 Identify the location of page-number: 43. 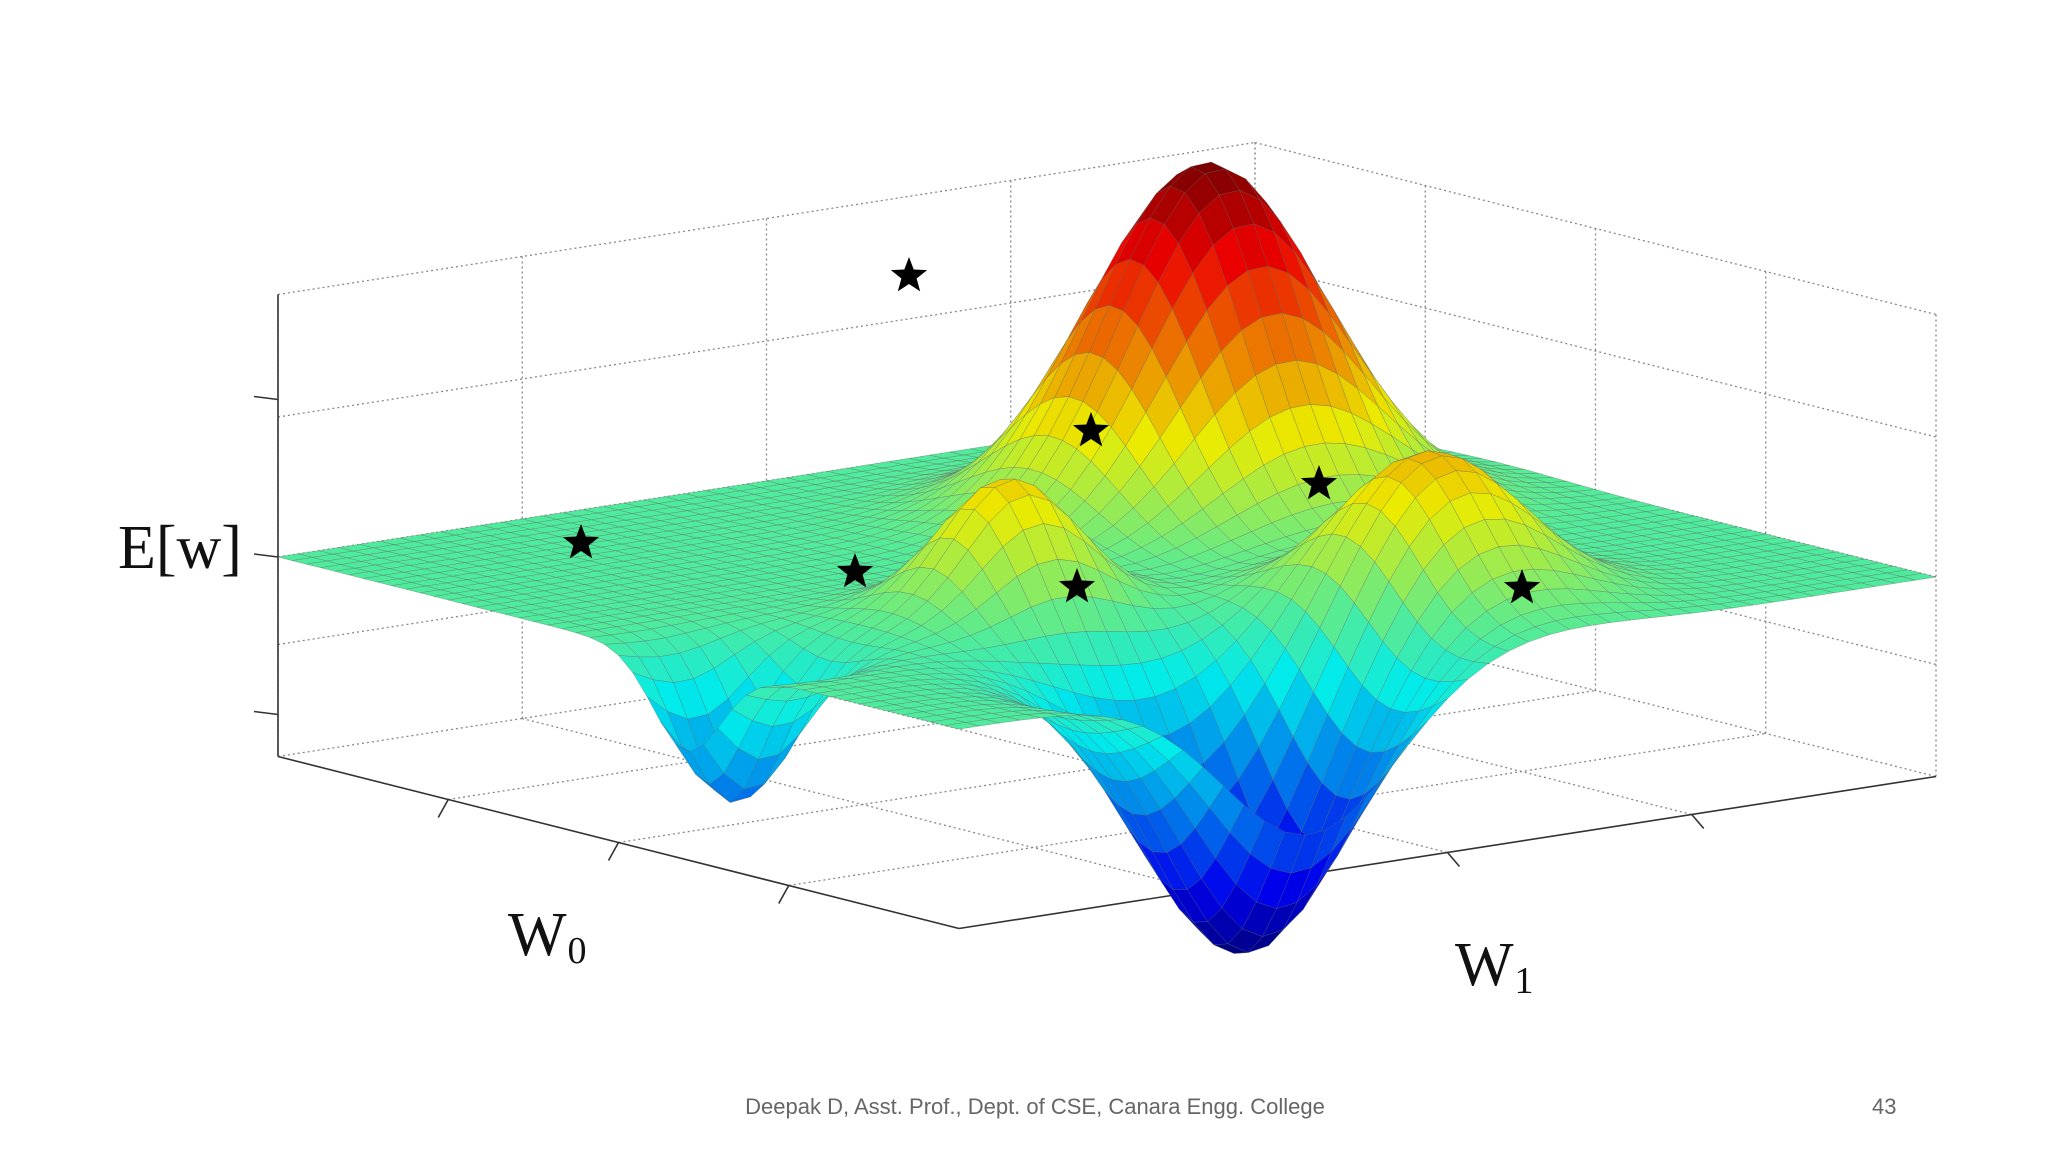
(1884, 1106).